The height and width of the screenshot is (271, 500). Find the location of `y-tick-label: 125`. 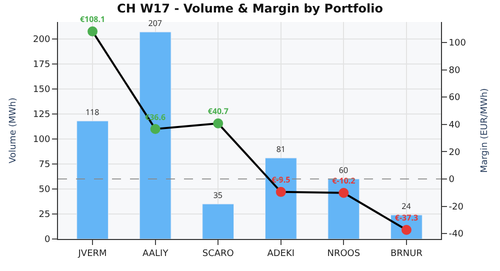

y-tick-label: 125 is located at coordinates (41, 115).